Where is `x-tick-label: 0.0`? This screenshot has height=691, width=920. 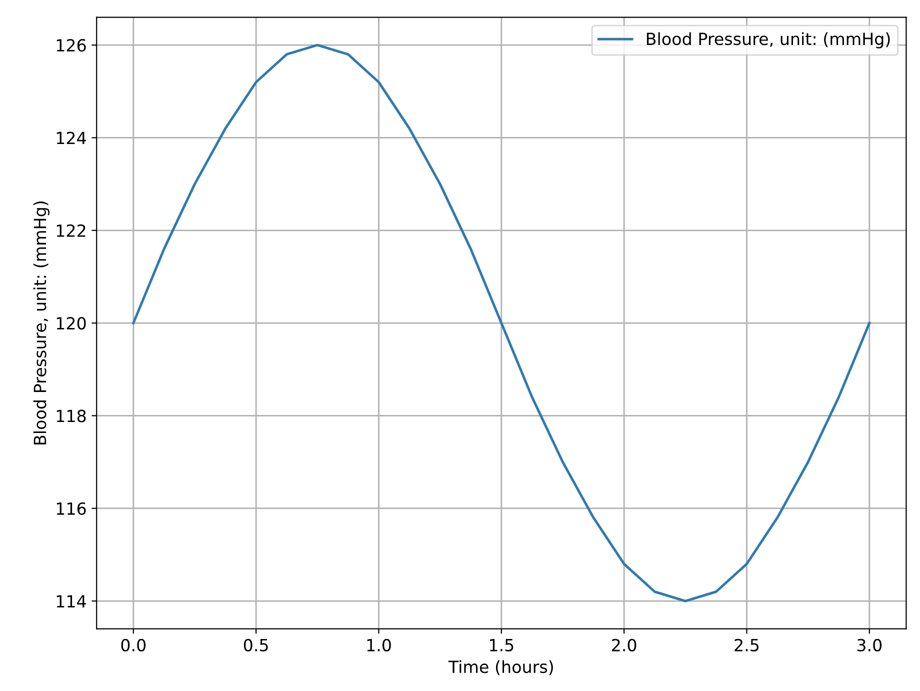
x-tick-label: 0.0 is located at coordinates (133, 645).